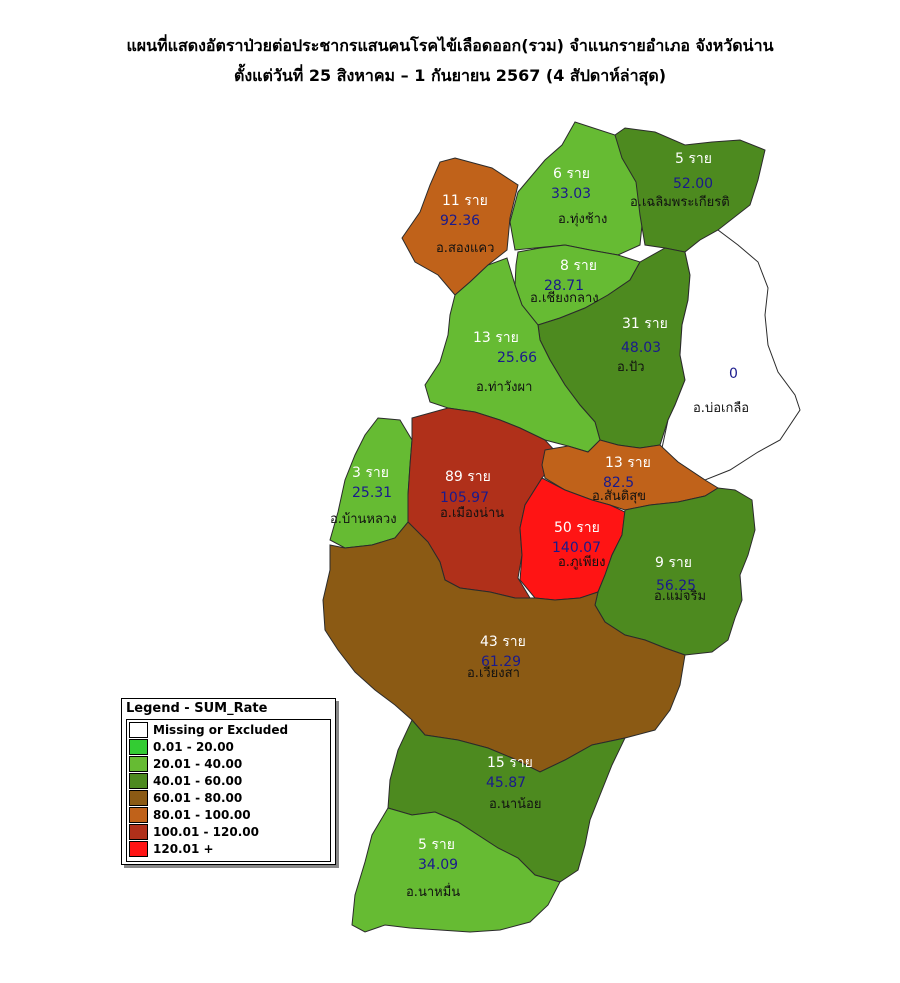 Image resolution: width=900 pixels, height=983 pixels. I want to click on district-wiangsa, so click(504, 647).